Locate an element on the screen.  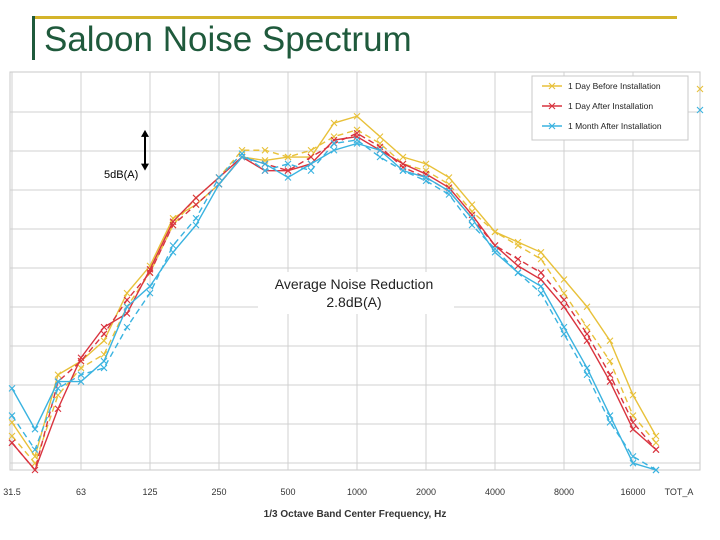
legend-label: 1 Month After Installation is located at coordinates (615, 126).